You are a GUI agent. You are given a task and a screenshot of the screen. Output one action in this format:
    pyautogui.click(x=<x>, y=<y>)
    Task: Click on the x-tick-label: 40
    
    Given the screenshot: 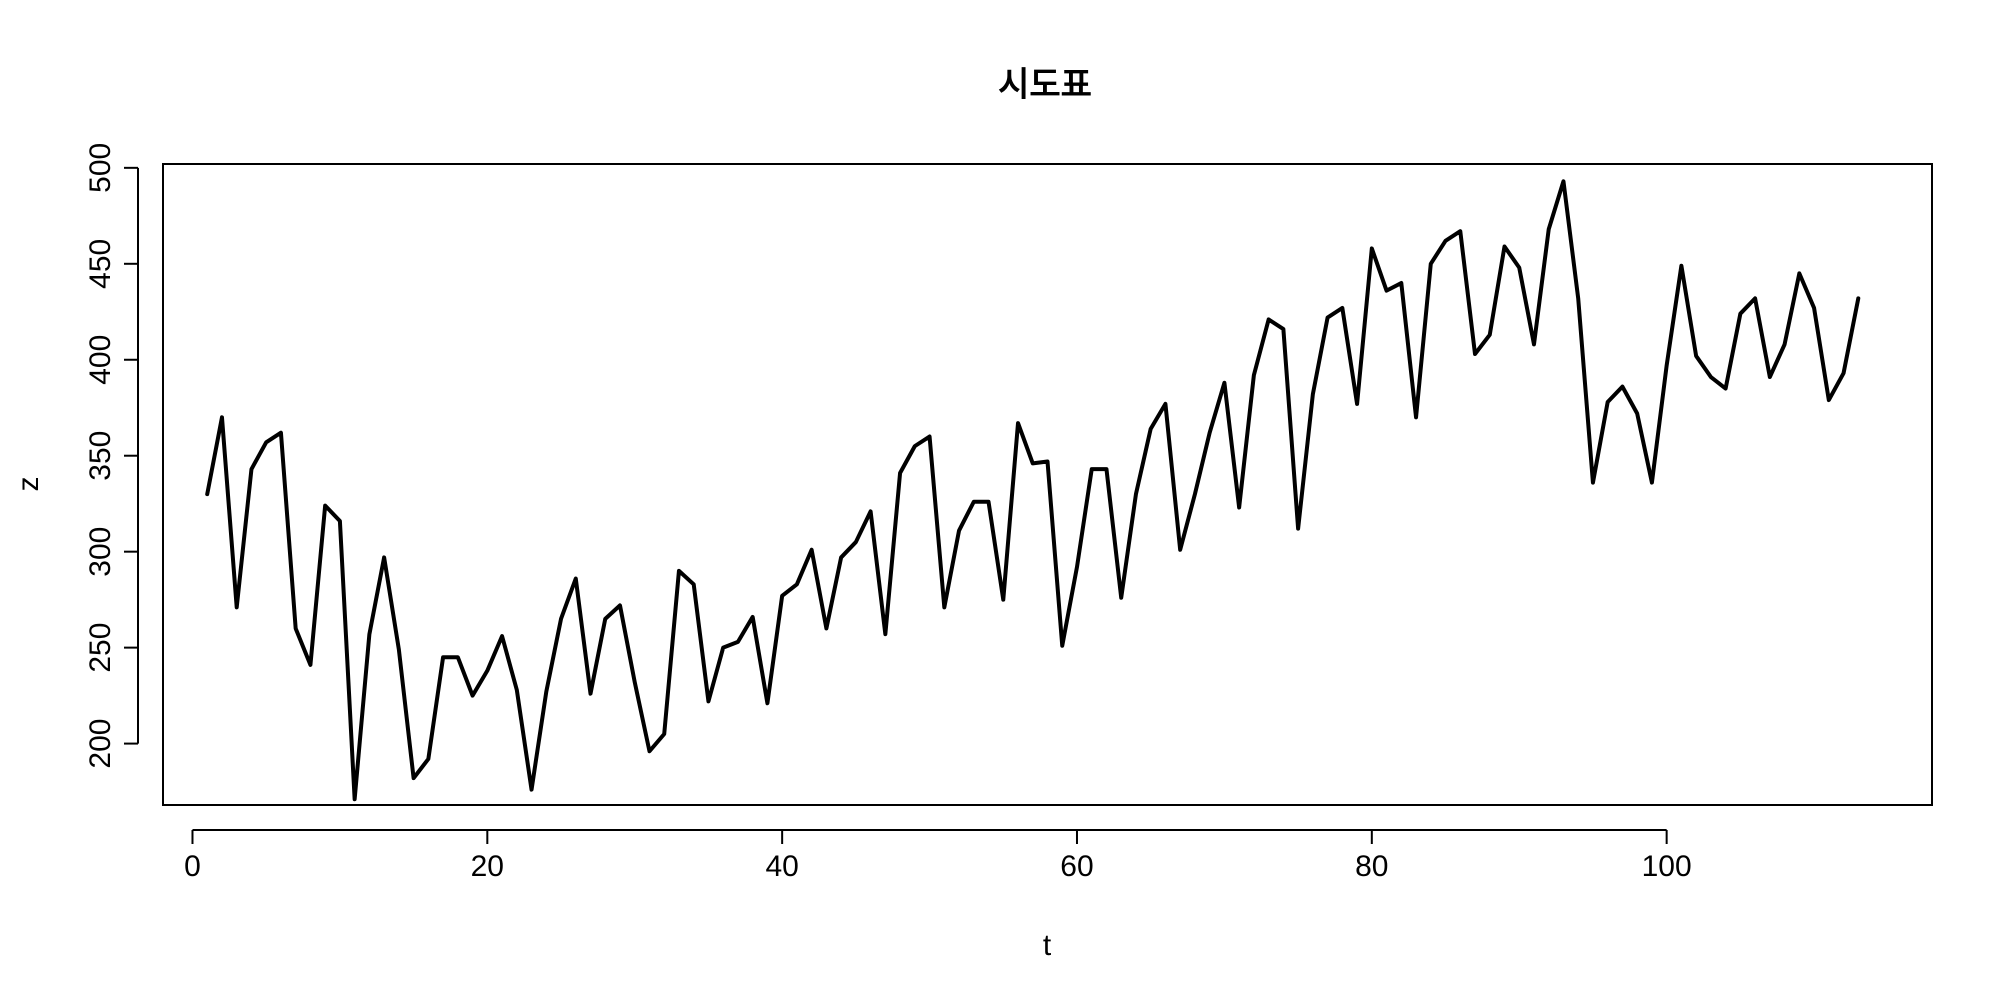 What is the action you would take?
    pyautogui.click(x=781, y=866)
    